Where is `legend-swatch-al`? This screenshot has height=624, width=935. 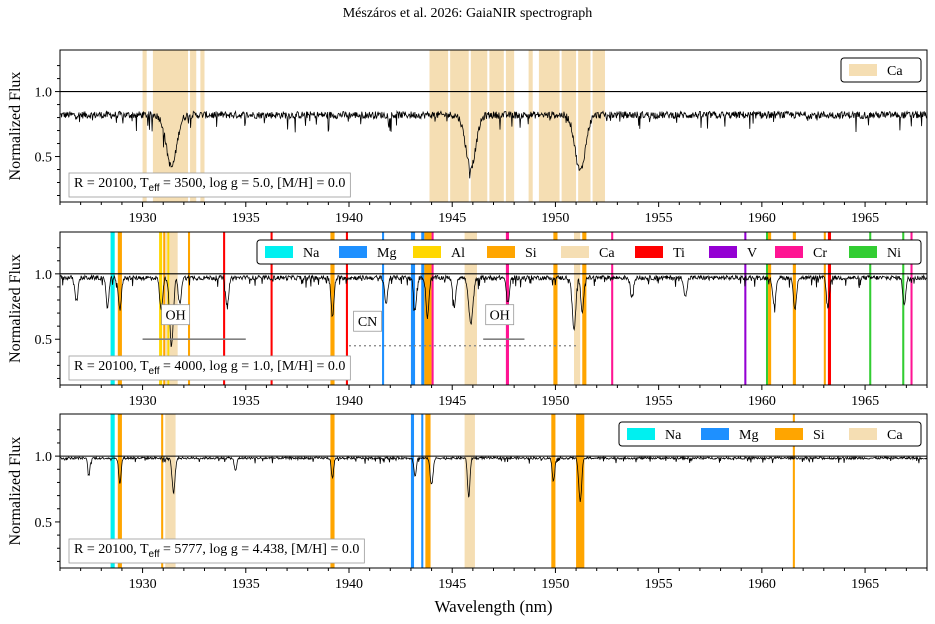 legend-swatch-al is located at coordinates (427, 252).